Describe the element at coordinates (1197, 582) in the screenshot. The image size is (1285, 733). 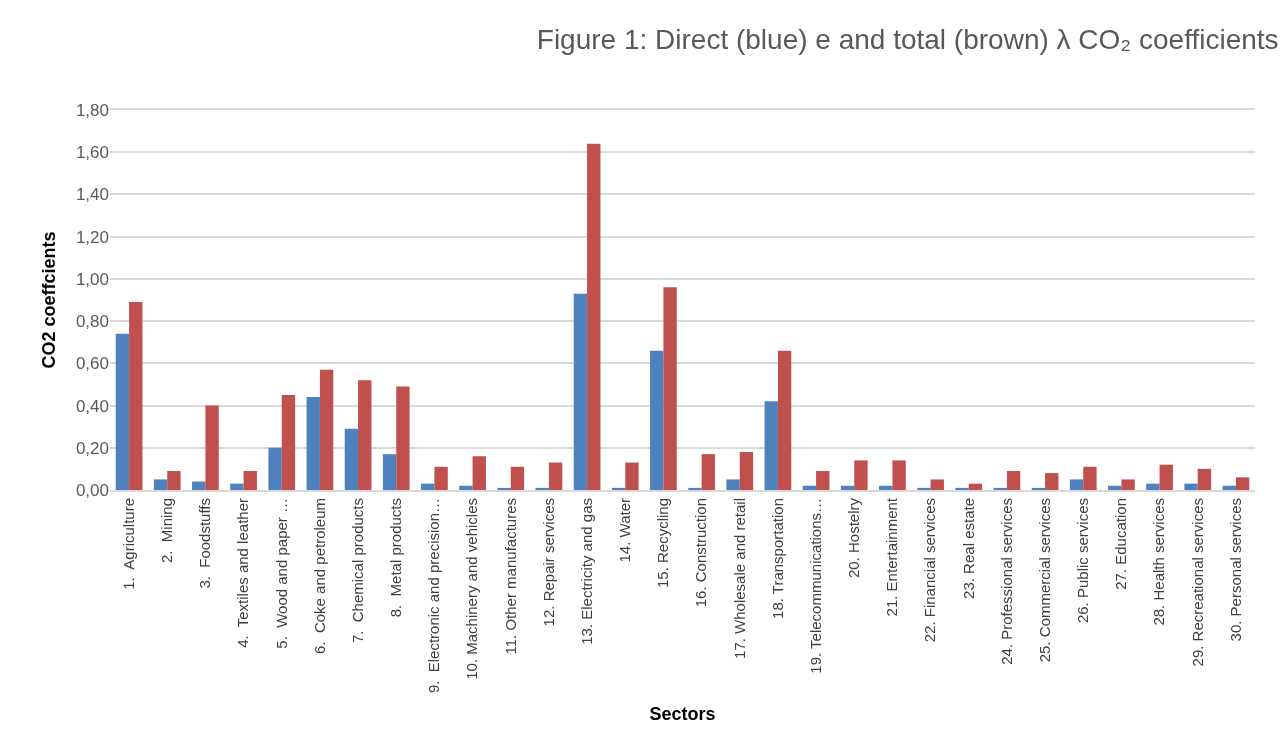
I see `x-tick-label: 29. Recreational services` at that location.